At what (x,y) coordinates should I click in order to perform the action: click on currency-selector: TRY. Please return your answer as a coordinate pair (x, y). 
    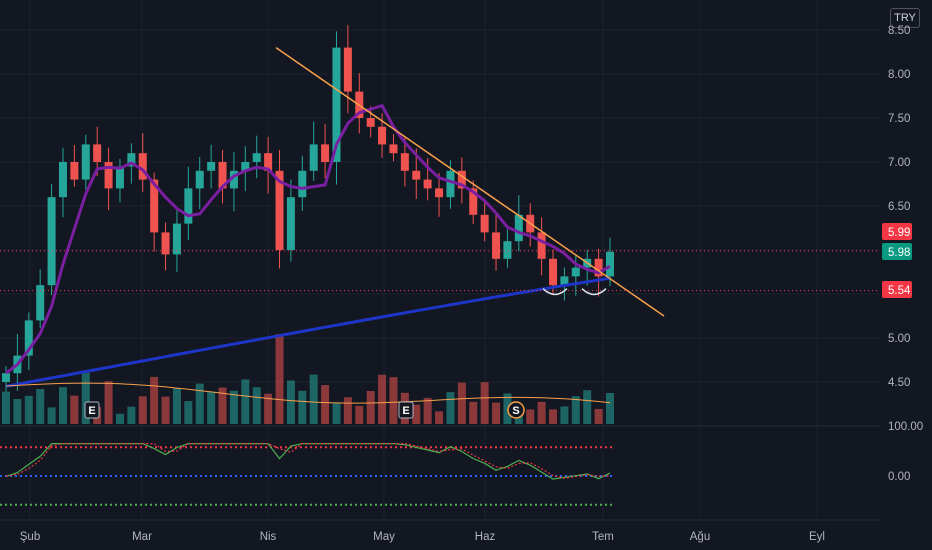
    Looking at the image, I should click on (905, 18).